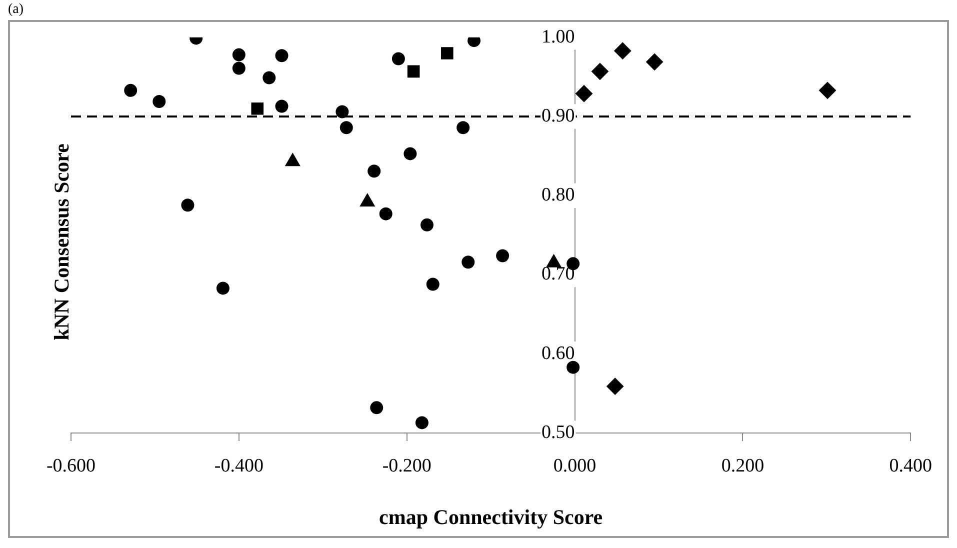 The height and width of the screenshot is (548, 957). What do you see at coordinates (16, 10) in the screenshot?
I see `text: (a)` at bounding box center [16, 10].